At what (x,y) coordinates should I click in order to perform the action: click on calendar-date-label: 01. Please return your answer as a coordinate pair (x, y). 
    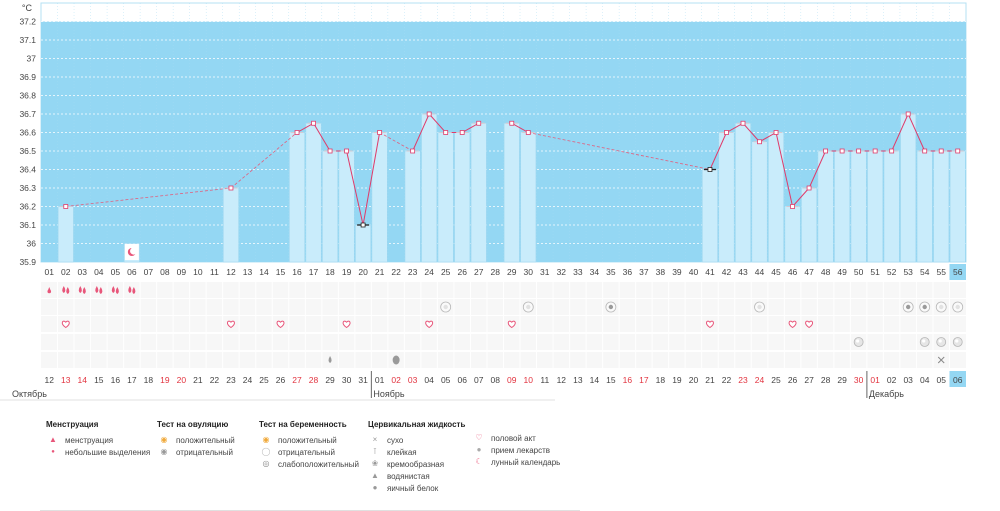
    Looking at the image, I should click on (875, 380).